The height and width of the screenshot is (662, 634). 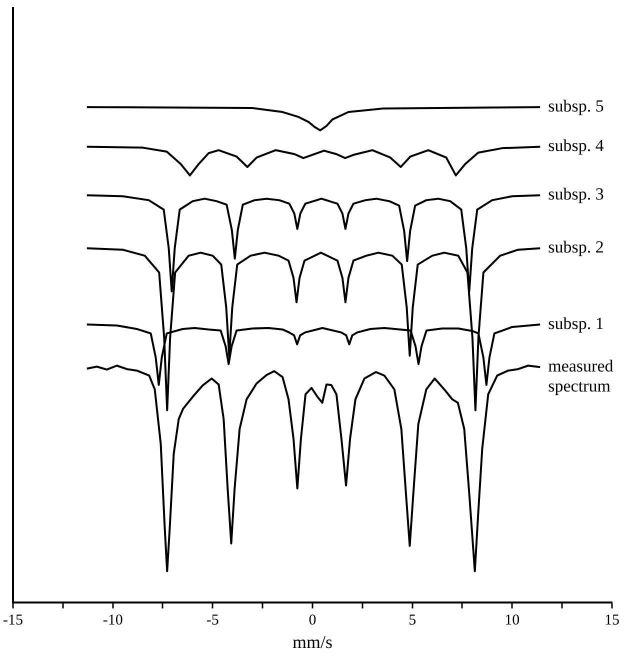 What do you see at coordinates (112, 620) in the screenshot?
I see `x-tick-label: -10` at bounding box center [112, 620].